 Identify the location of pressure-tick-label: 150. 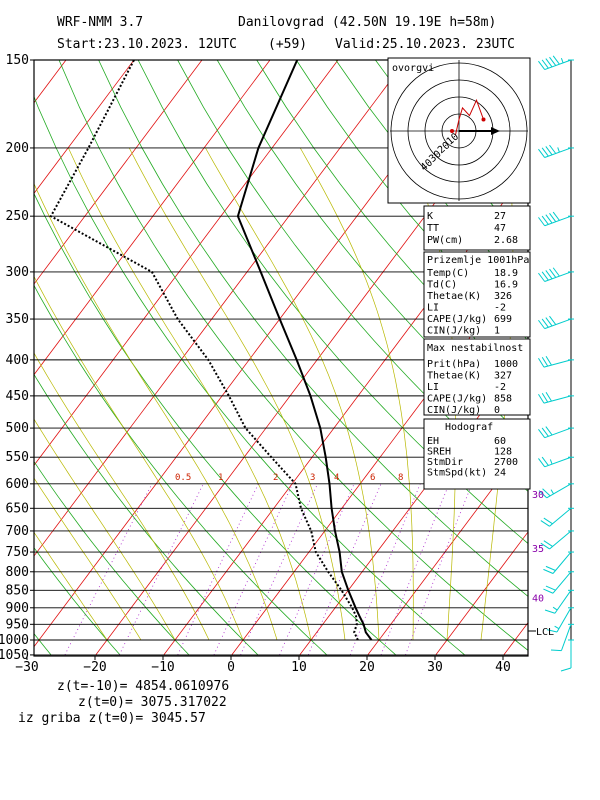
(17, 60).